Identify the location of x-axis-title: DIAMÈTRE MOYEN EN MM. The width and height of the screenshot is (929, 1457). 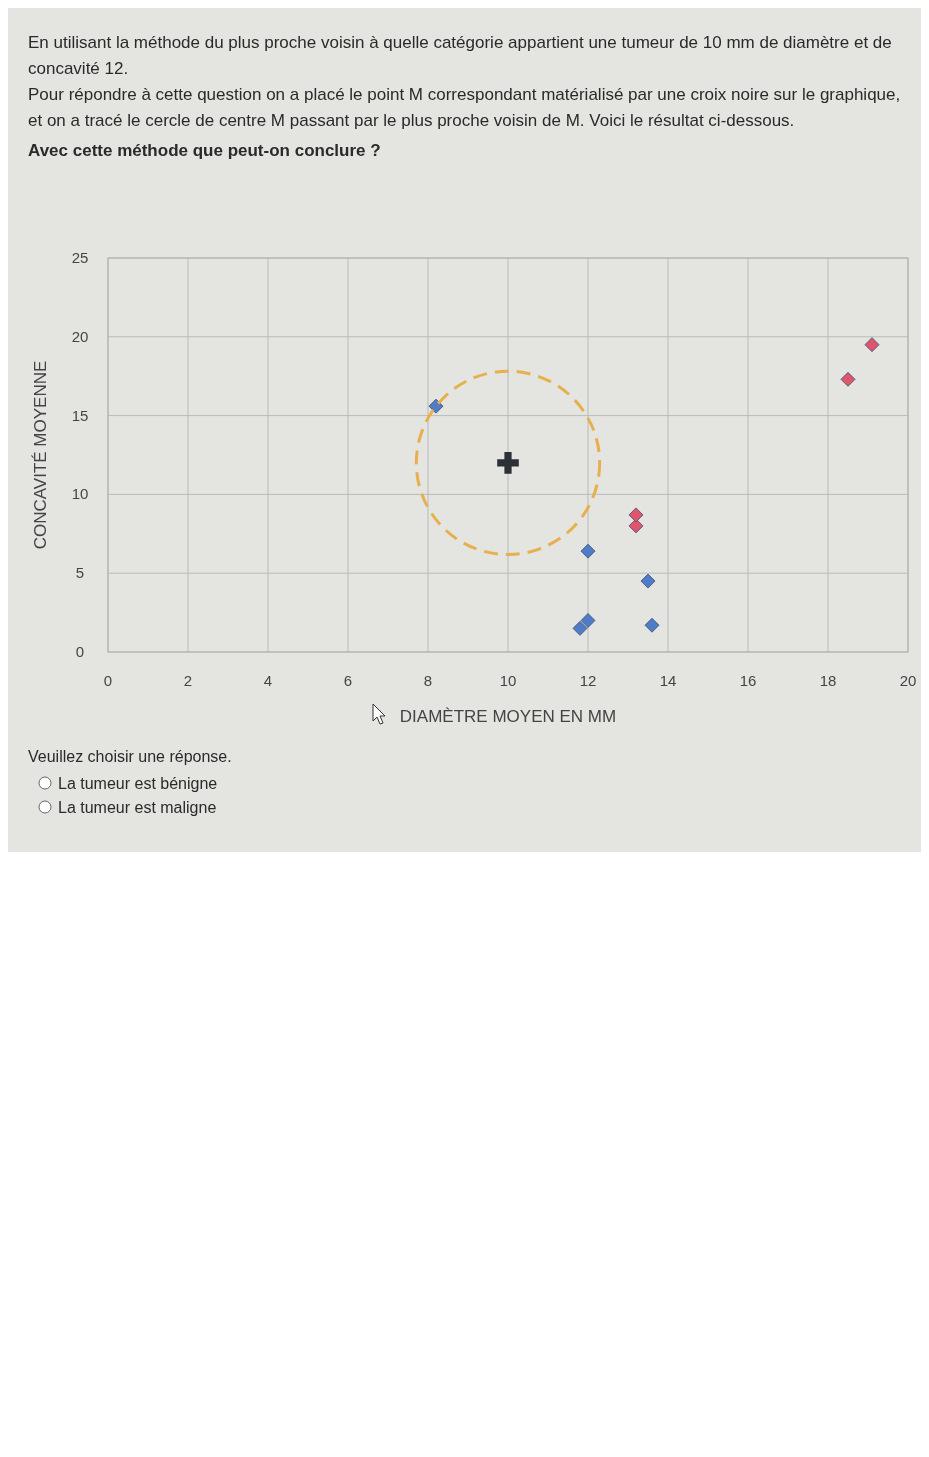
(508, 716).